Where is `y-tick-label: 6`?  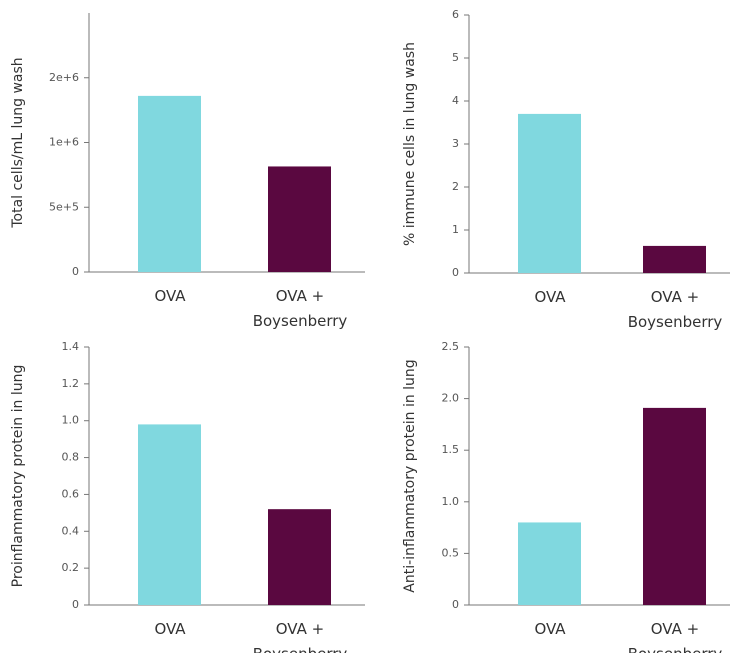 y-tick-label: 6 is located at coordinates (455, 14).